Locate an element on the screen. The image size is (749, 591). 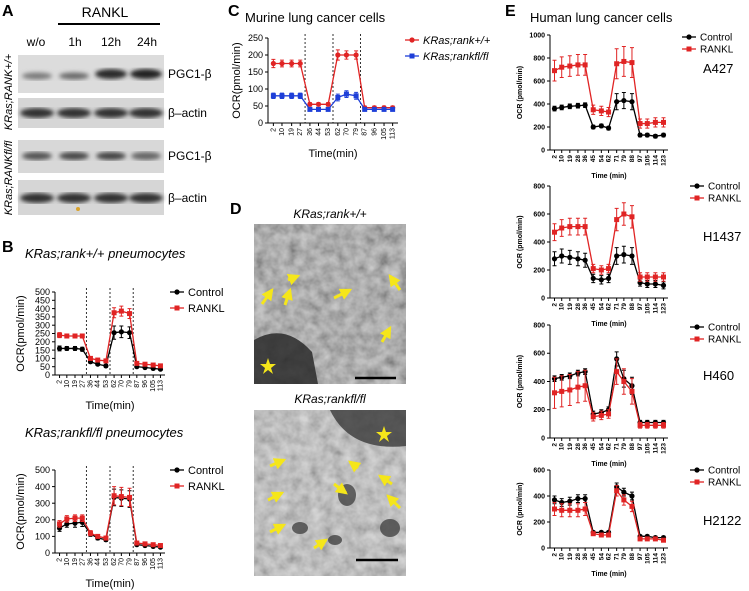
cell-line-label: H460 is located at coordinates (718, 375).